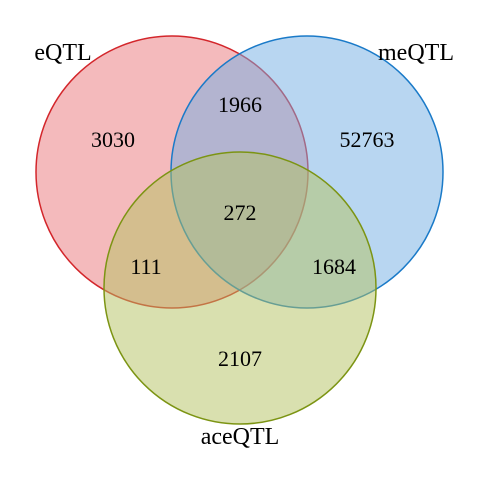 Image resolution: width=480 pixels, height=480 pixels. What do you see at coordinates (62, 53) in the screenshot?
I see `set-label-eqtl: eQTL` at bounding box center [62, 53].